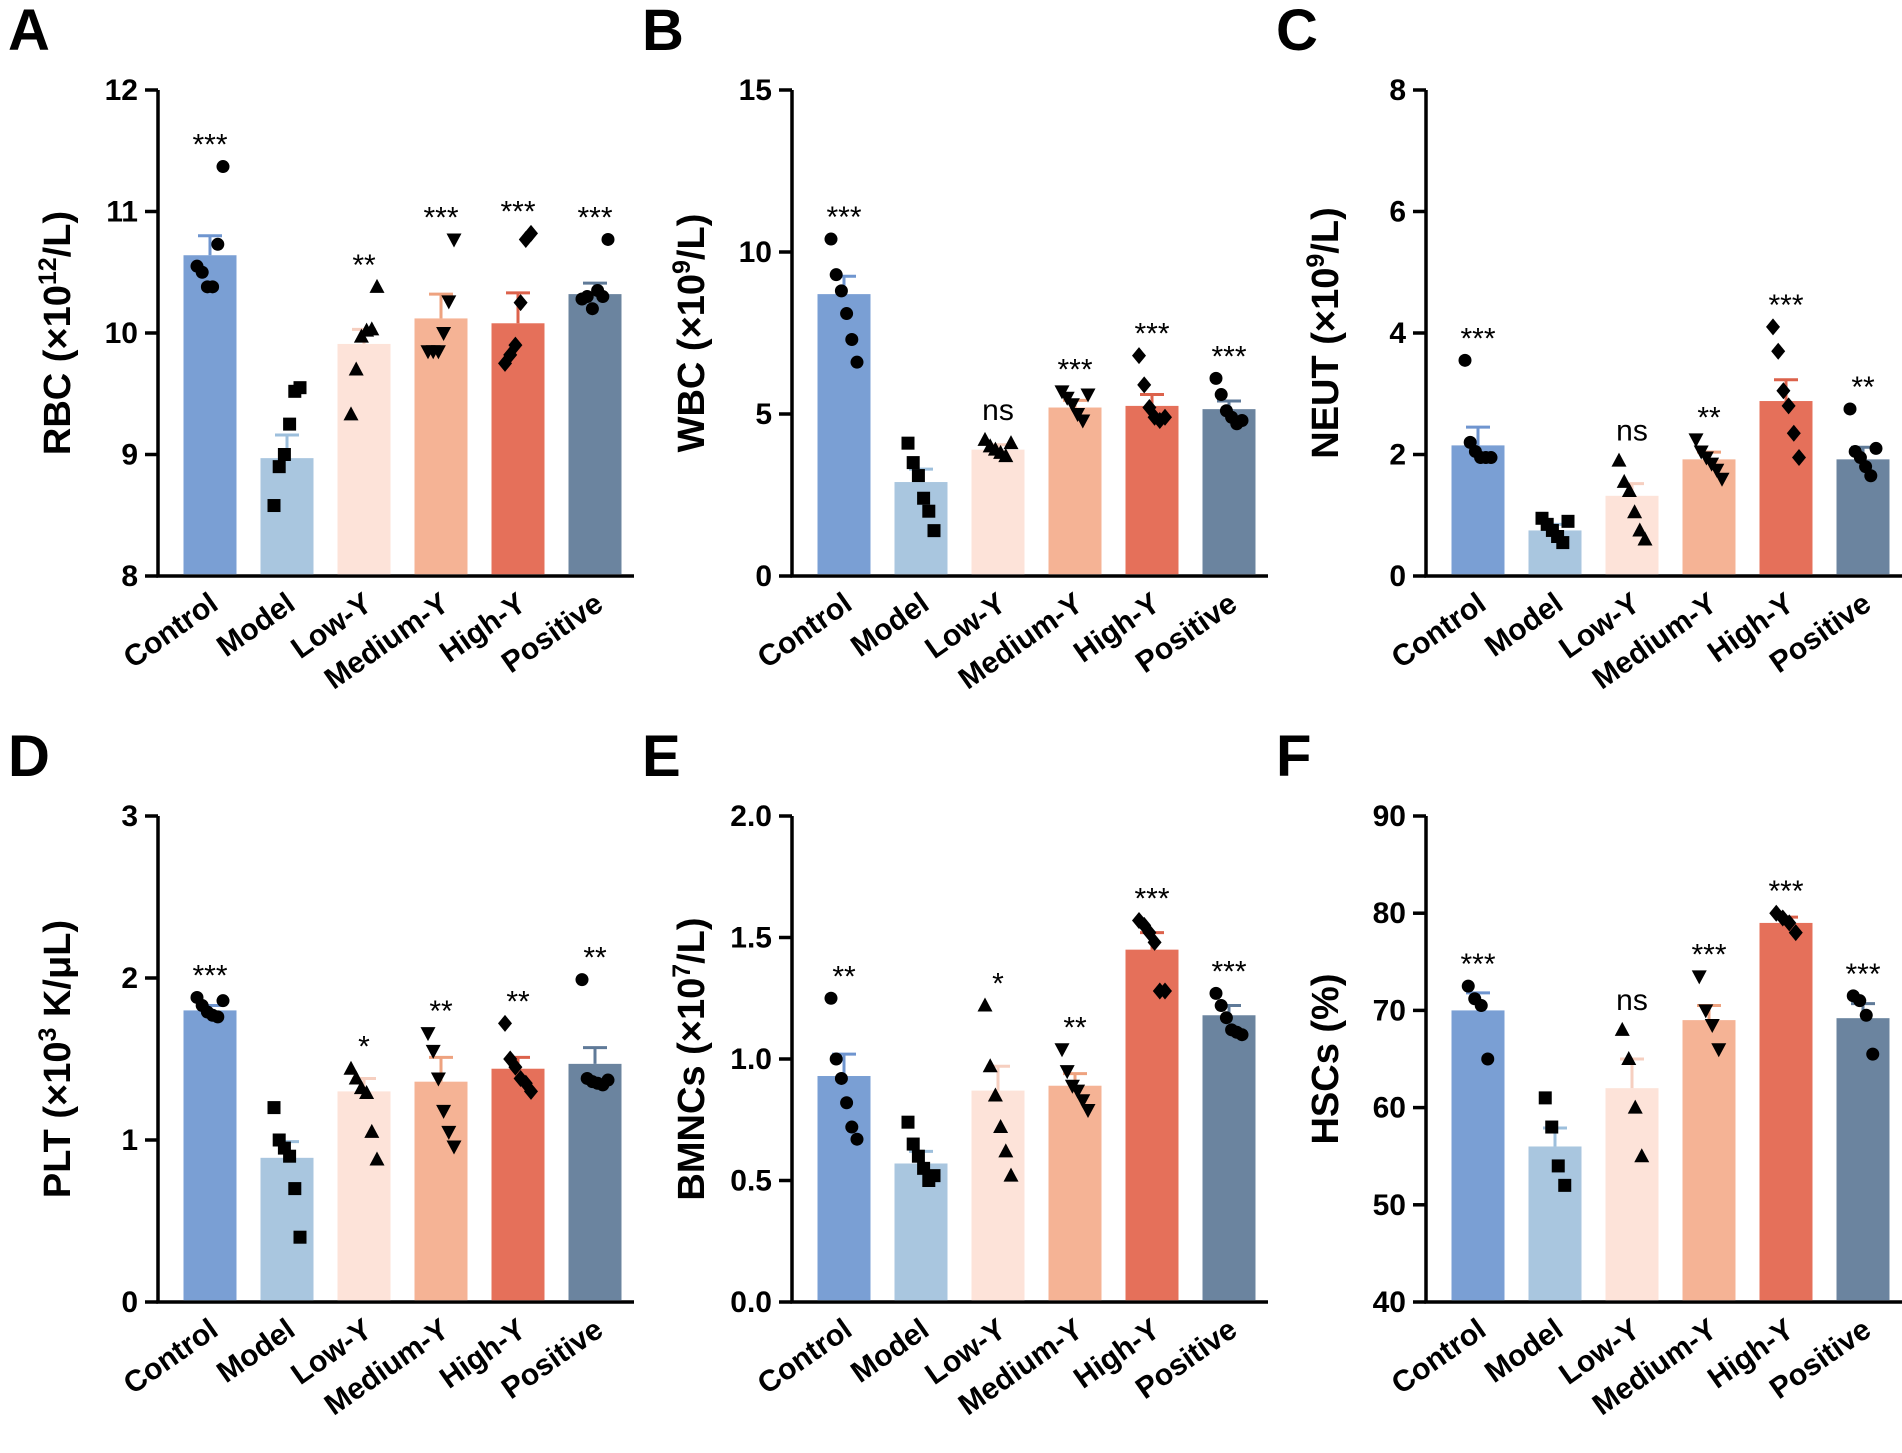  Describe the element at coordinates (998, 410) in the screenshot. I see `significance-label: ns` at that location.